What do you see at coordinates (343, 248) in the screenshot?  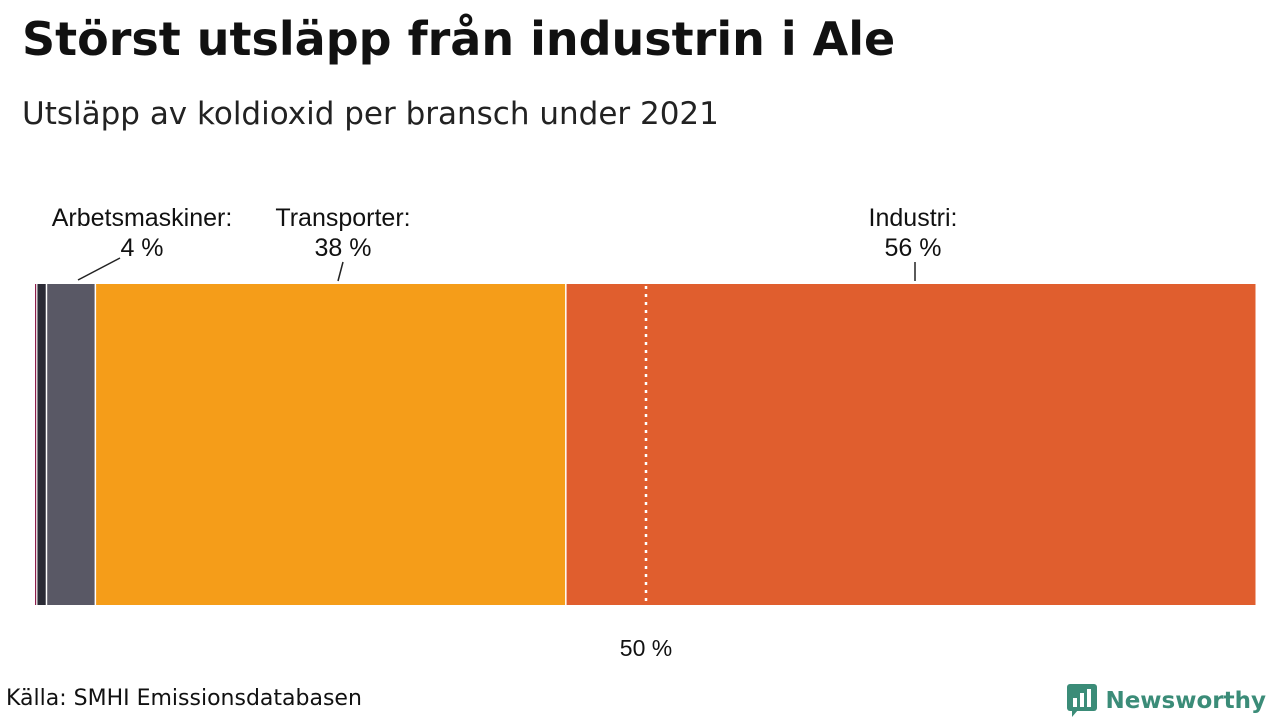 I see `segment-value-transporter: 38 %` at bounding box center [343, 248].